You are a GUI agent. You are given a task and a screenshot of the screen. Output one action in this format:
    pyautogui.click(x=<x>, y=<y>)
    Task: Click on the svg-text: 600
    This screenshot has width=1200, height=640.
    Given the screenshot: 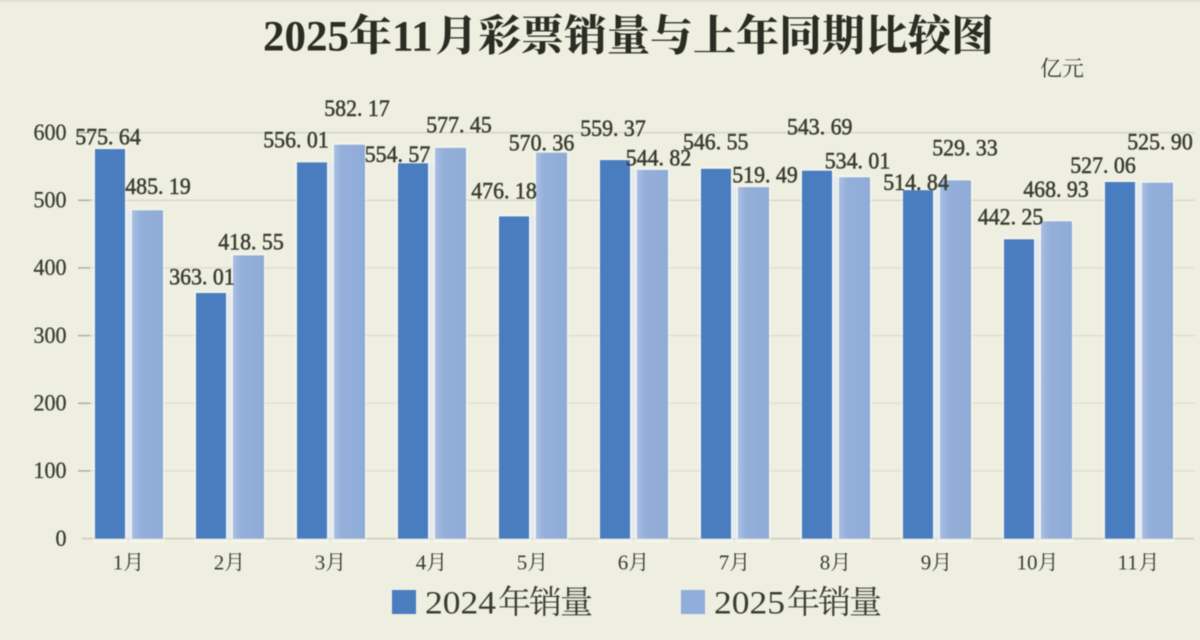 What is the action you would take?
    pyautogui.click(x=50, y=132)
    